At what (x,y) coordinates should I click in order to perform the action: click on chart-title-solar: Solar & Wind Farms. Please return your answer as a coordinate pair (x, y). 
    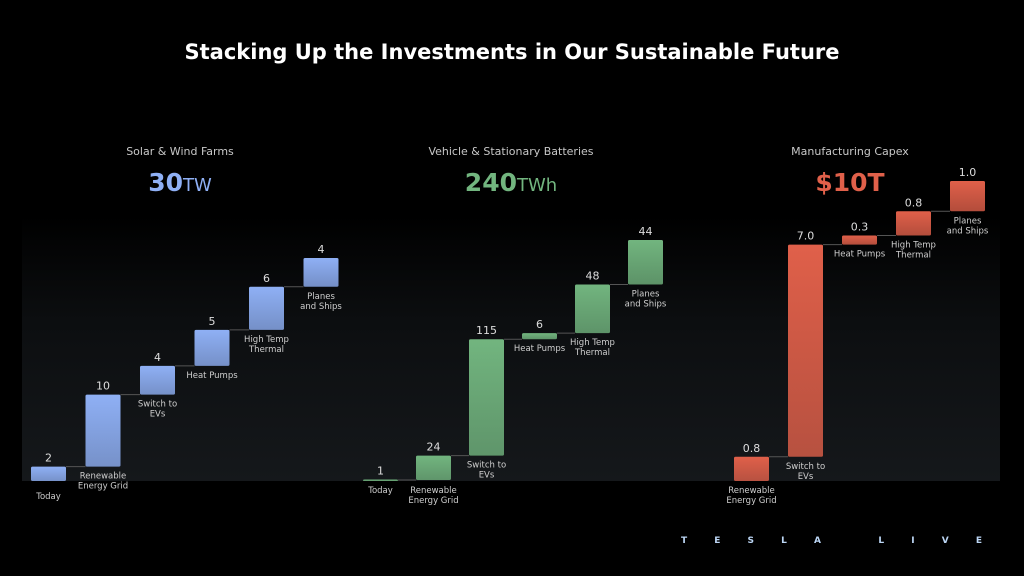
    Looking at the image, I should click on (180, 151).